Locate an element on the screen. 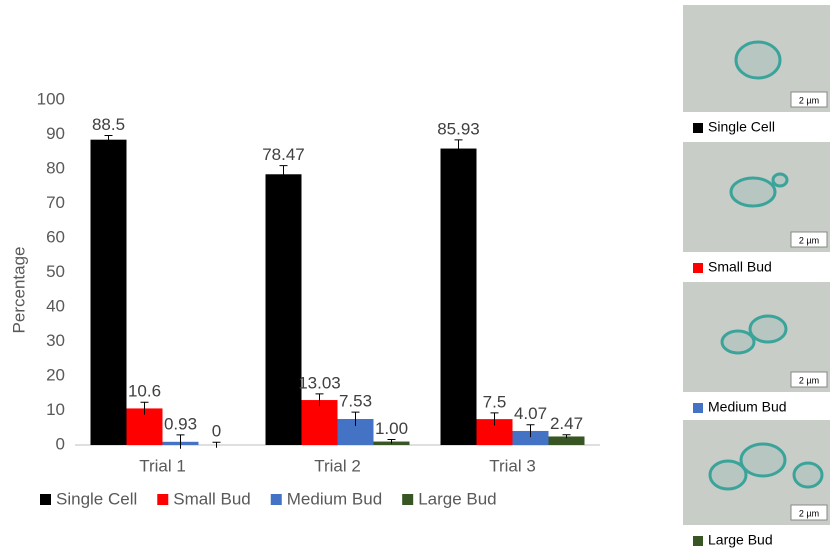  panel-caption: Medium Bud is located at coordinates (747, 407).